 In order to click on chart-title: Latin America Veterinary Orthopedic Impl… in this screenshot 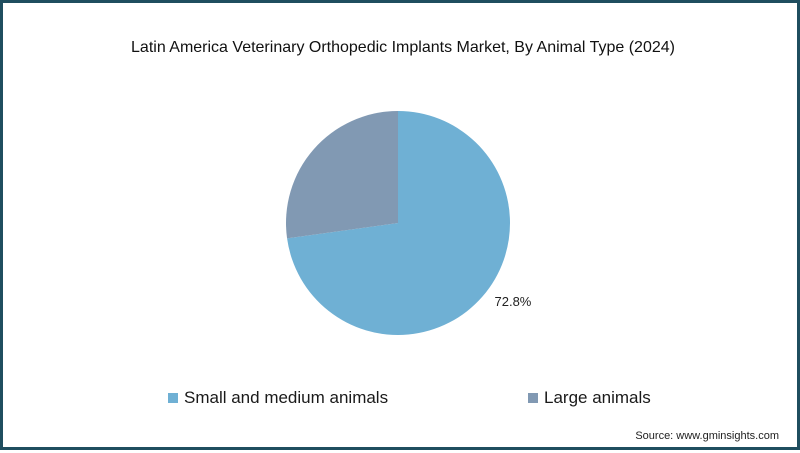, I will do `click(403, 47)`.